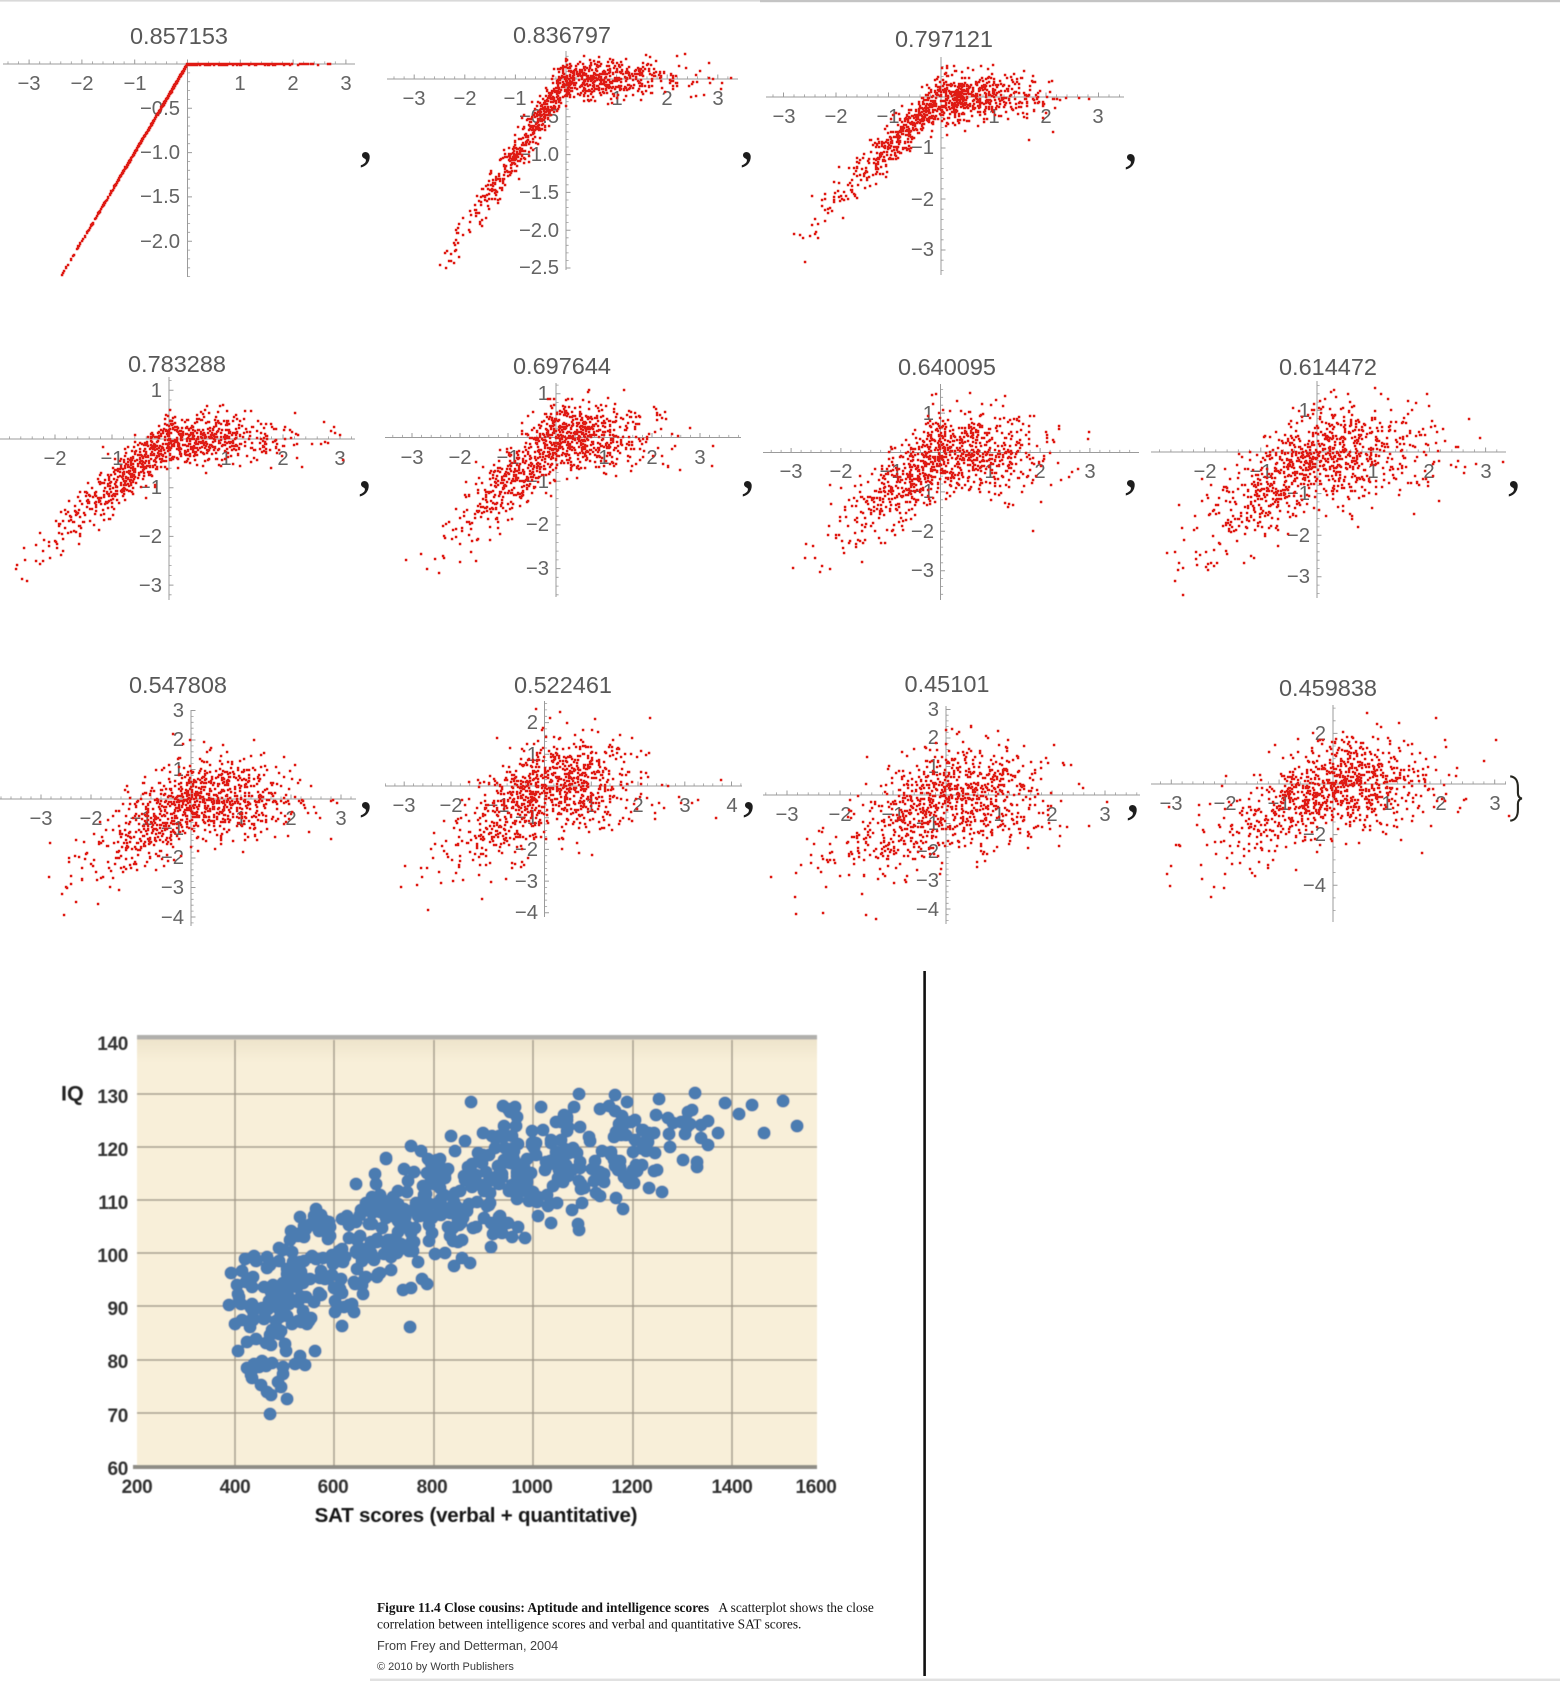 The height and width of the screenshot is (1686, 1560). What do you see at coordinates (539, 268) in the screenshot?
I see `svg-text: −2.5` at bounding box center [539, 268].